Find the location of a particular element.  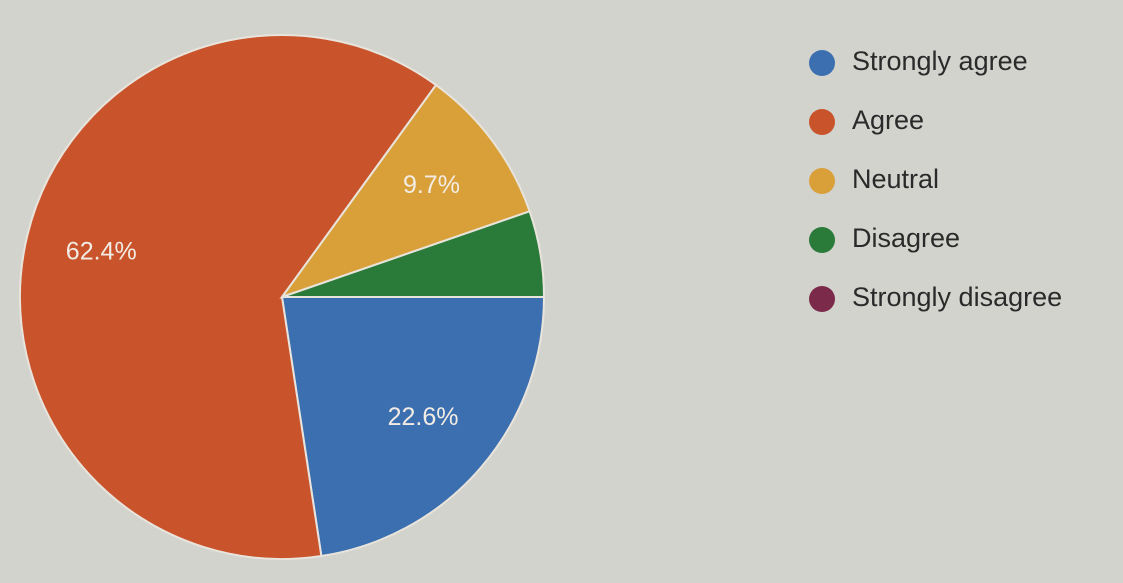

legend-label: Disagree is located at coordinates (906, 238).